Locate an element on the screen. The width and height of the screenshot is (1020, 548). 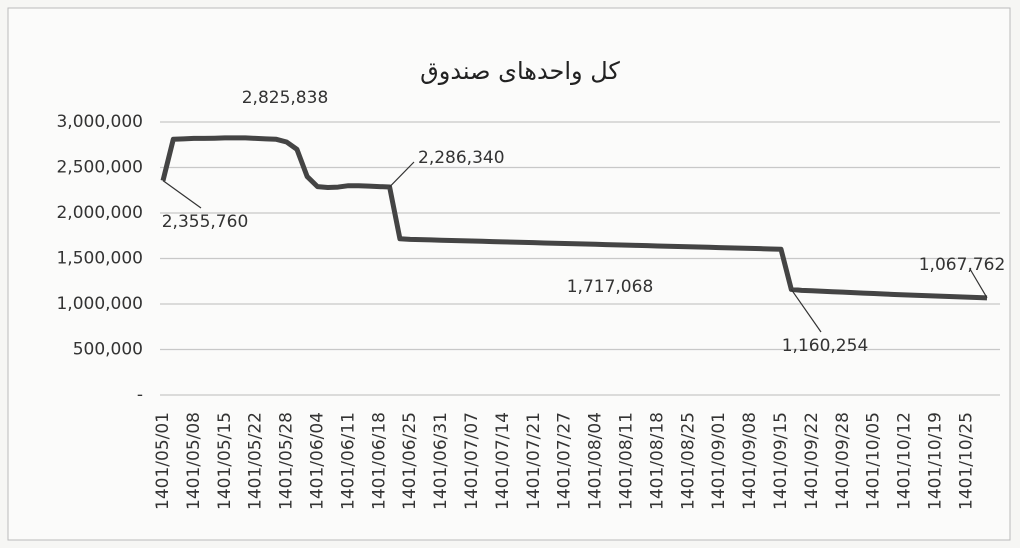
x-tick-label: 1401/10/25 is located at coordinates (966, 461).